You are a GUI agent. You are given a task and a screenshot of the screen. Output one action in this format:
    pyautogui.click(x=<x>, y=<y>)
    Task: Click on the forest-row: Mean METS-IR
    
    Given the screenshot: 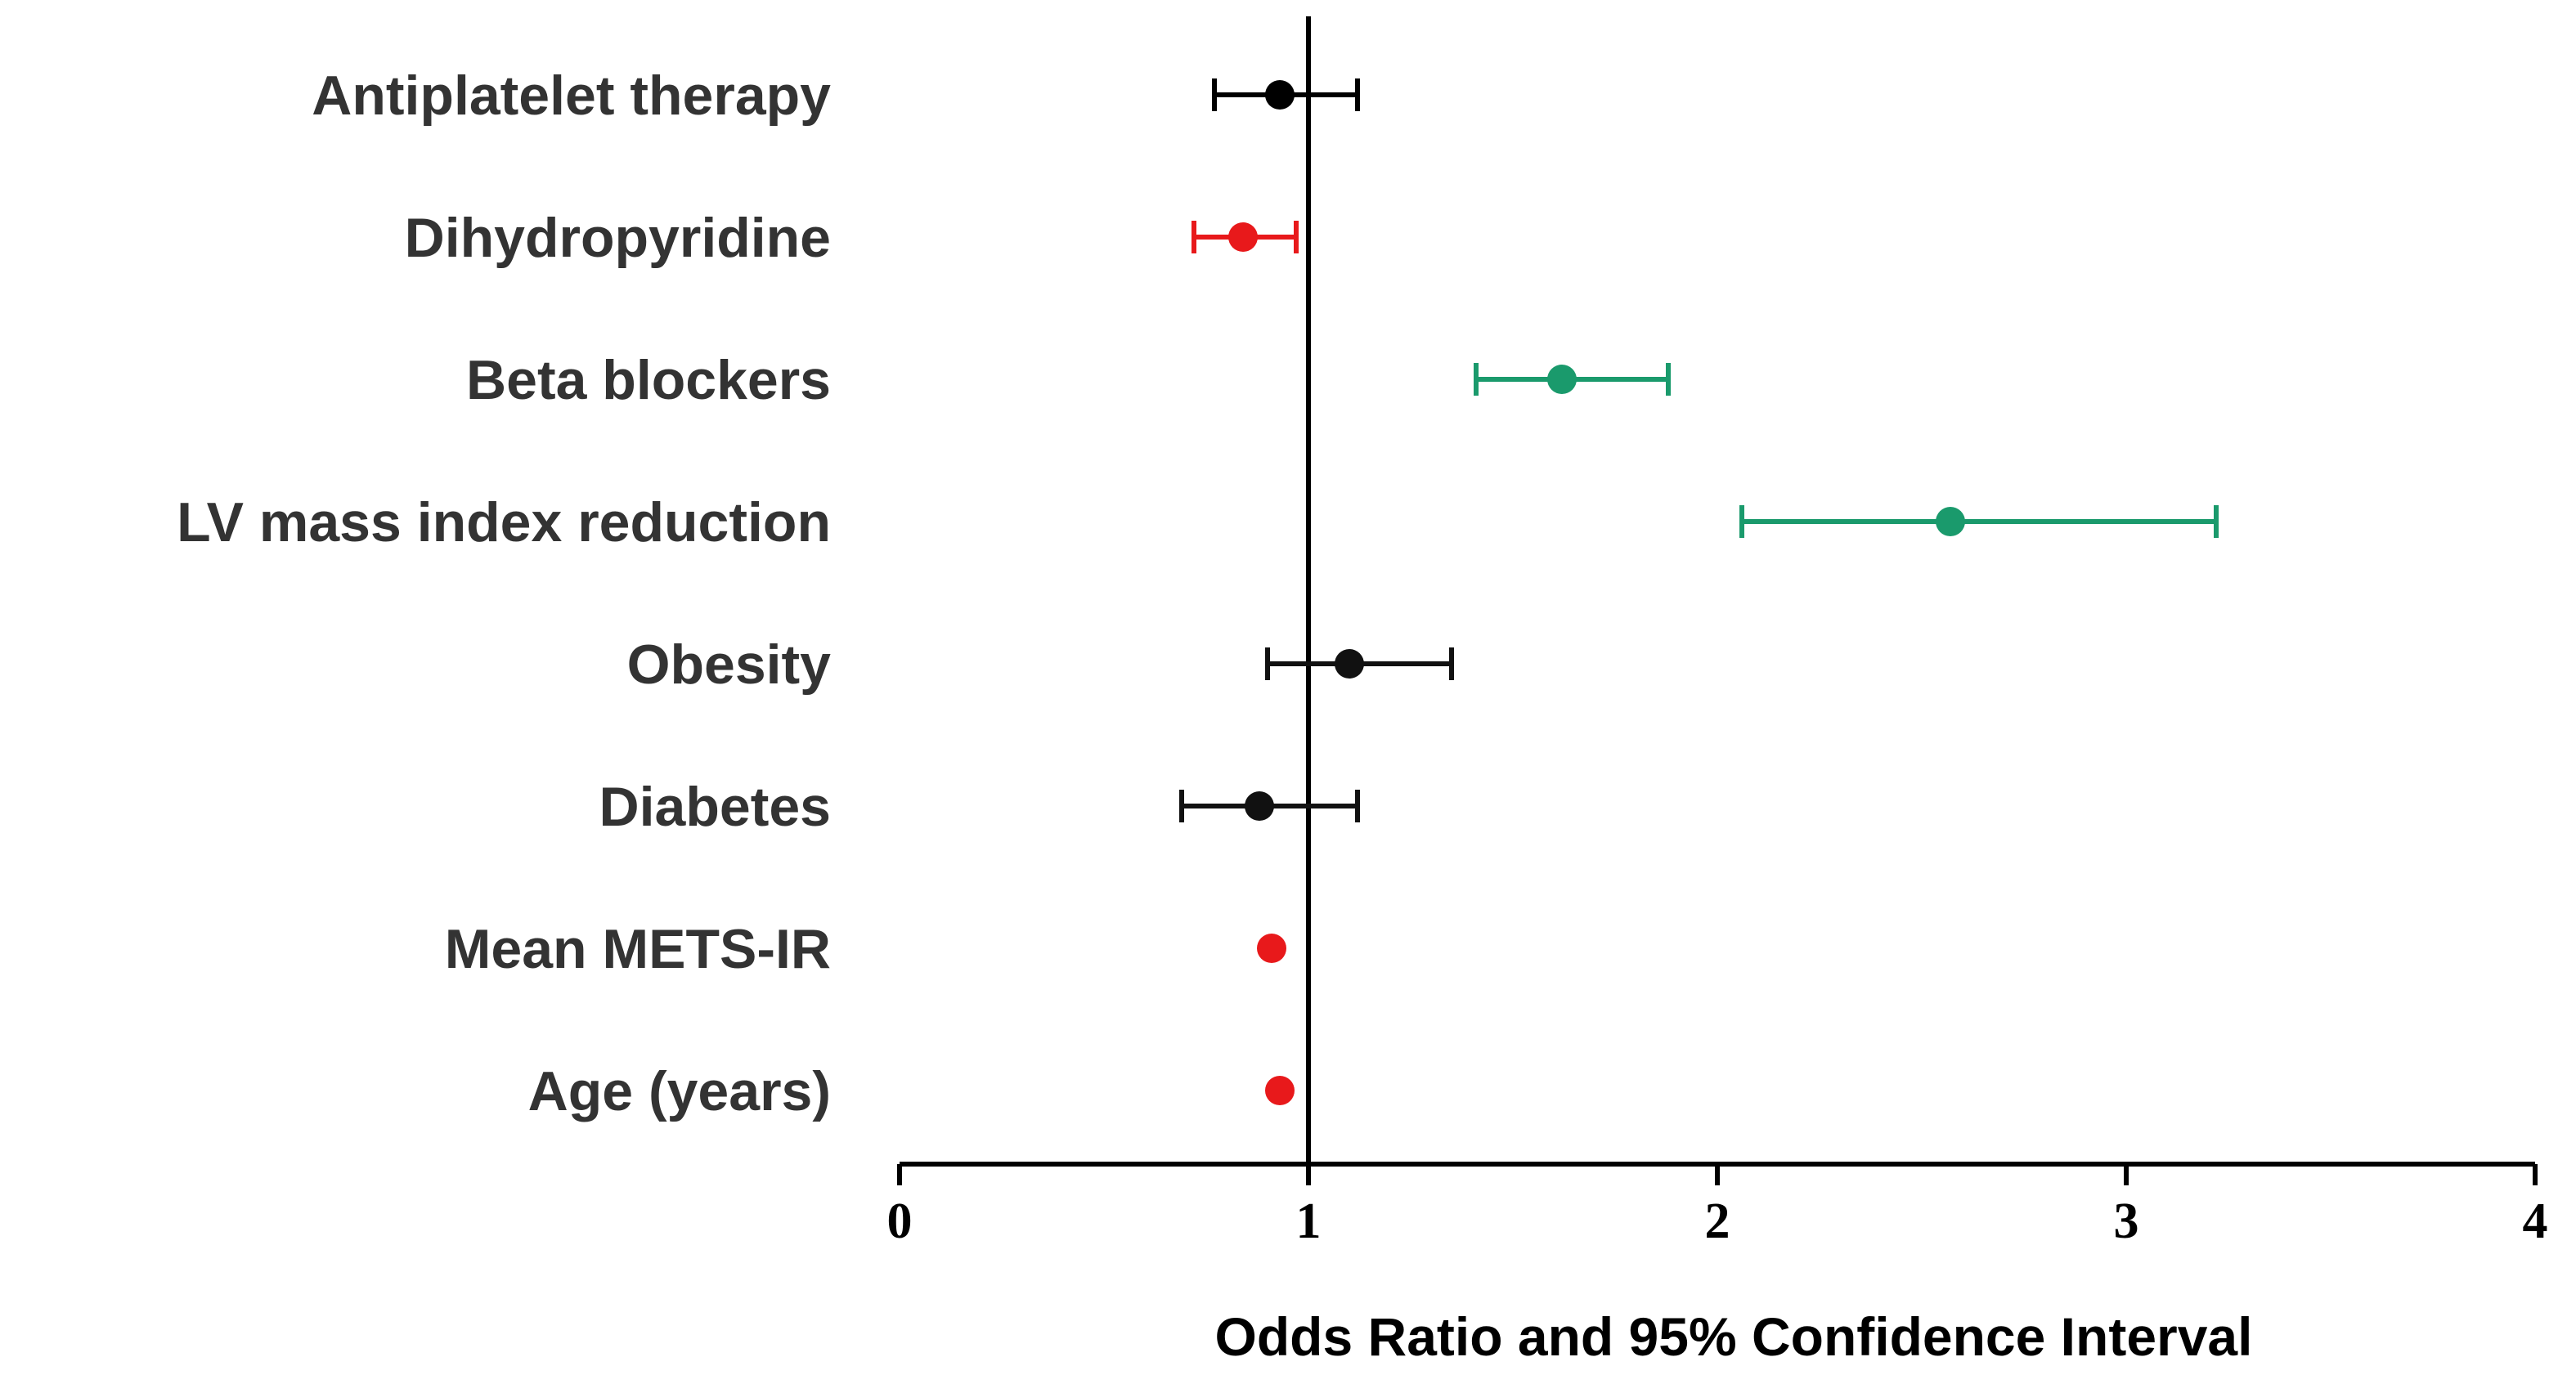 What is the action you would take?
    pyautogui.click(x=865, y=949)
    